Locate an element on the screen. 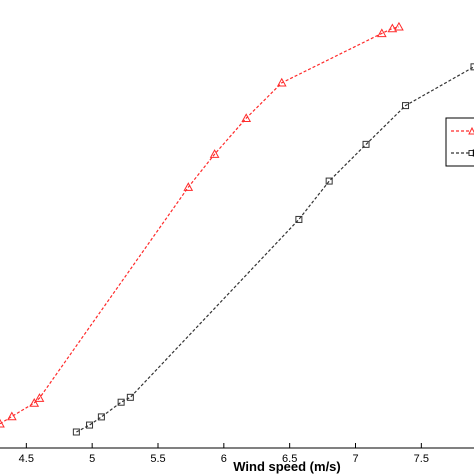  legend: E is located at coordinates (459, 142).